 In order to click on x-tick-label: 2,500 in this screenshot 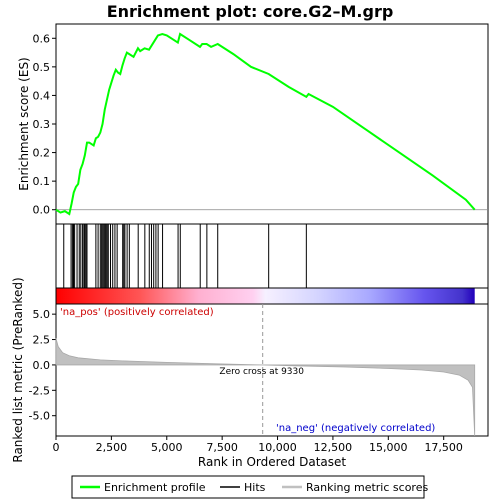, I will do `click(112, 447)`.